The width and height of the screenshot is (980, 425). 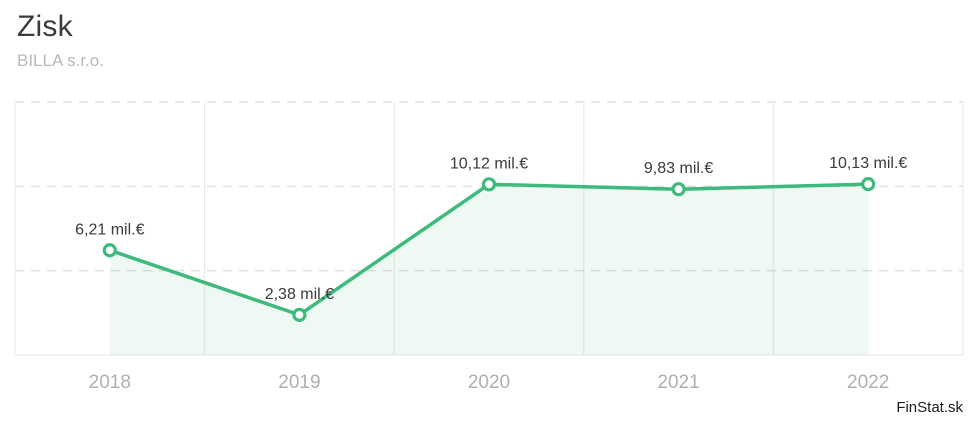 I want to click on chart-header: Zisk BILLA s.r.o., so click(x=60, y=40).